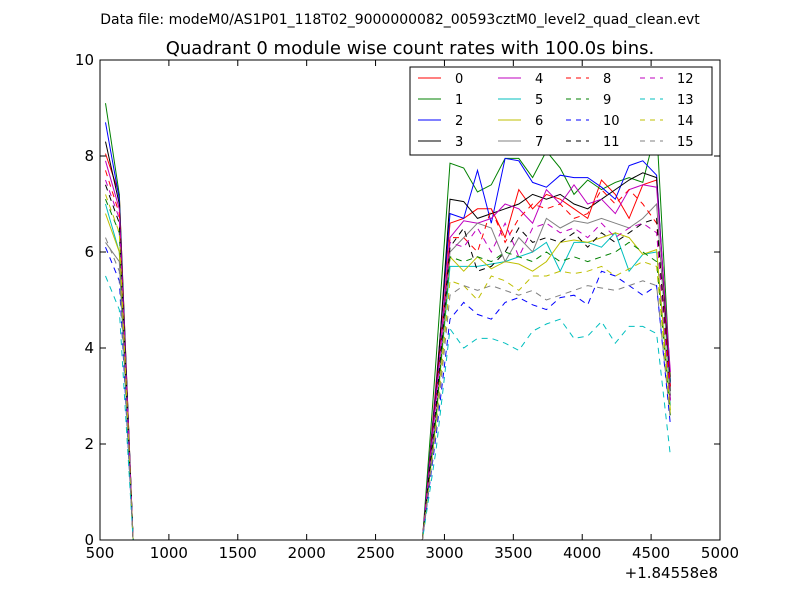 Image resolution: width=800 pixels, height=600 pixels. Describe the element at coordinates (89, 348) in the screenshot. I see `y-tick-label: 4` at that location.